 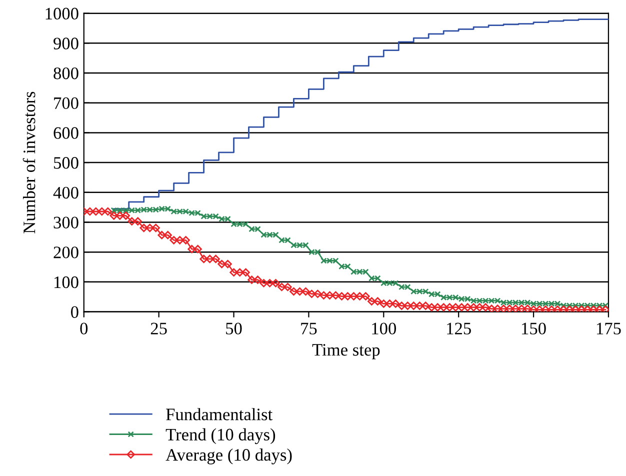 What do you see at coordinates (66, 282) in the screenshot?
I see `y-tick-label: 100` at bounding box center [66, 282].